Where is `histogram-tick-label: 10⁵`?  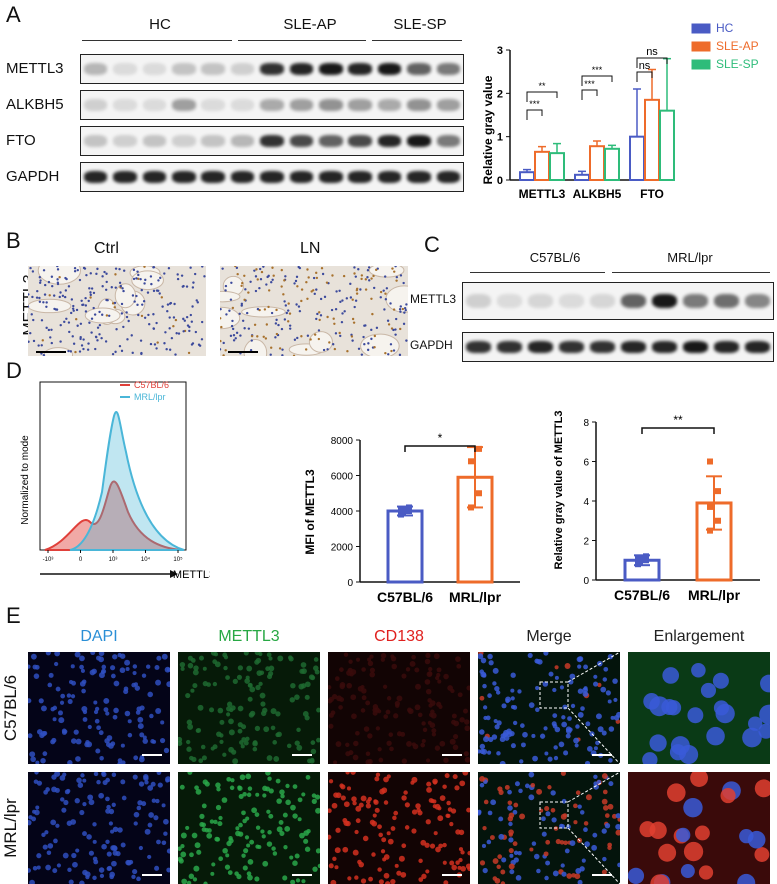
histogram-tick-label: 10⁵ is located at coordinates (178, 559).